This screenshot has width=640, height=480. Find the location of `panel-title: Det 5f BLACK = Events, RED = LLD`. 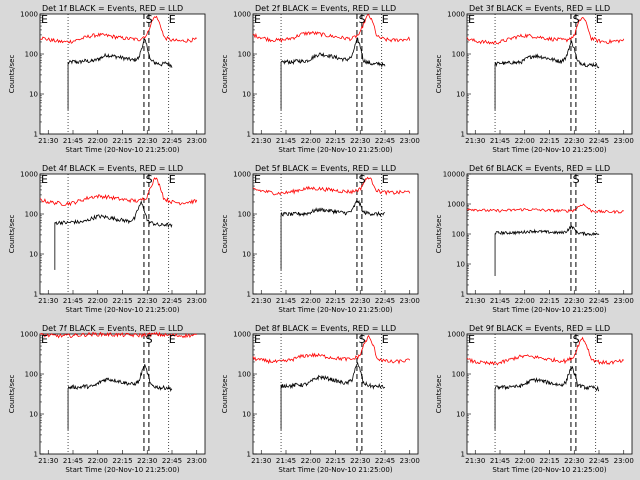

panel-title: Det 5f BLACK = Events, RED = LLD is located at coordinates (325, 168).